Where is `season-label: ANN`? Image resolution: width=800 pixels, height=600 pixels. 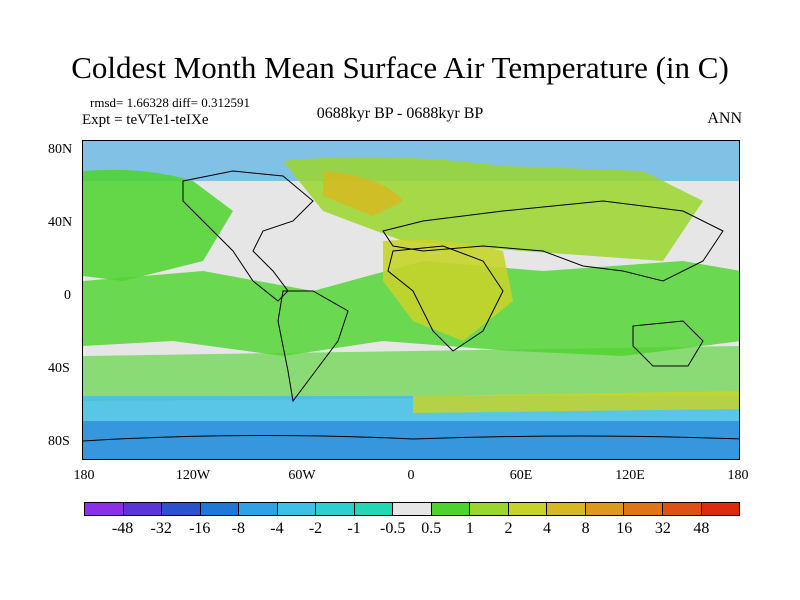
season-label: ANN is located at coordinates (724, 118).